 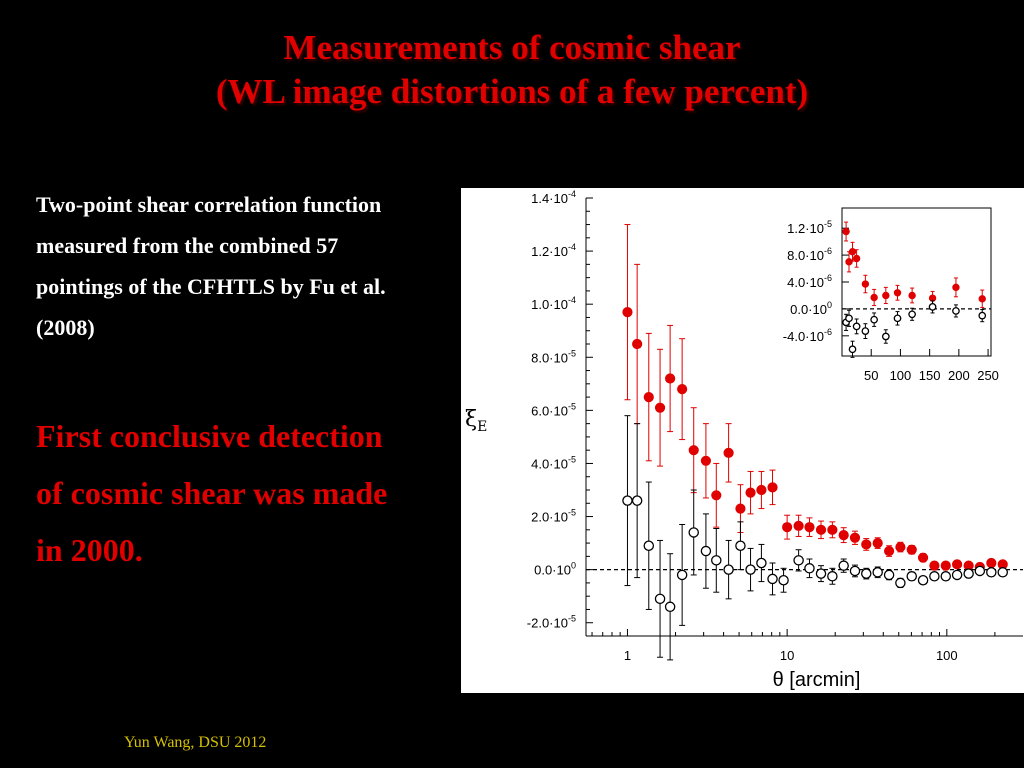 I want to click on y-tick-label: 1.4·10⁻⁴, so click(x=553, y=197).